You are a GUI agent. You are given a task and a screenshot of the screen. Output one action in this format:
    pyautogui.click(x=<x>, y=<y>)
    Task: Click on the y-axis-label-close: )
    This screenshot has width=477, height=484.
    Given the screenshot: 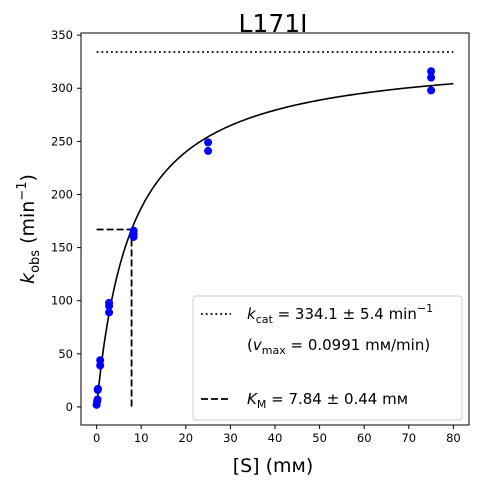 What is the action you would take?
    pyautogui.click(x=28, y=177)
    